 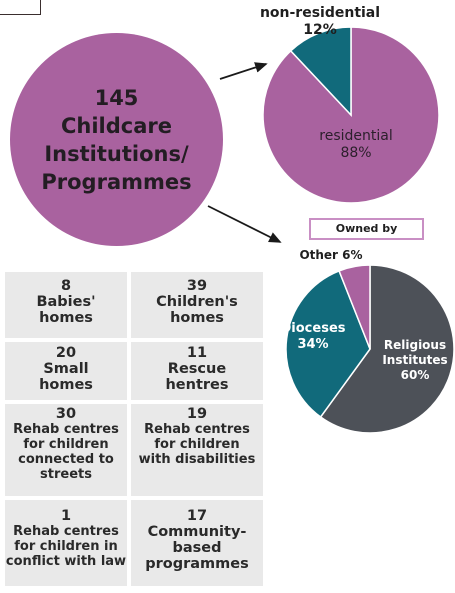 I want to click on non-residential-slice, so click(x=320, y=71).